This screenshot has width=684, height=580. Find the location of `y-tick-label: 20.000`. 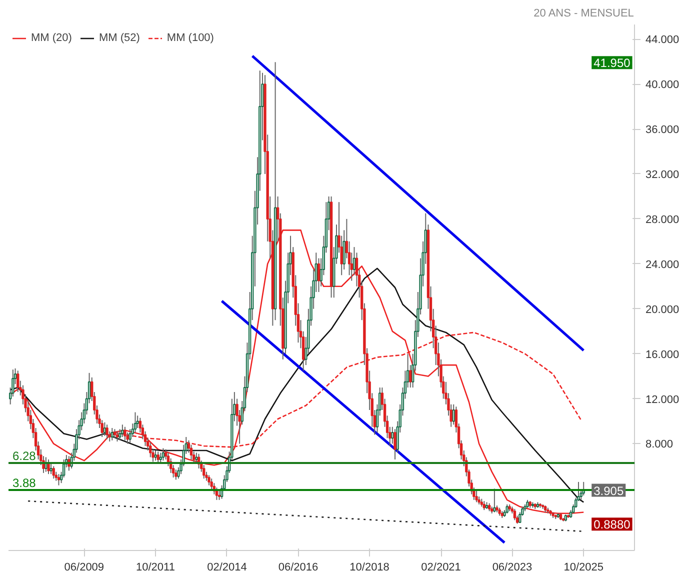

y-tick-label: 20.000 is located at coordinates (663, 310).